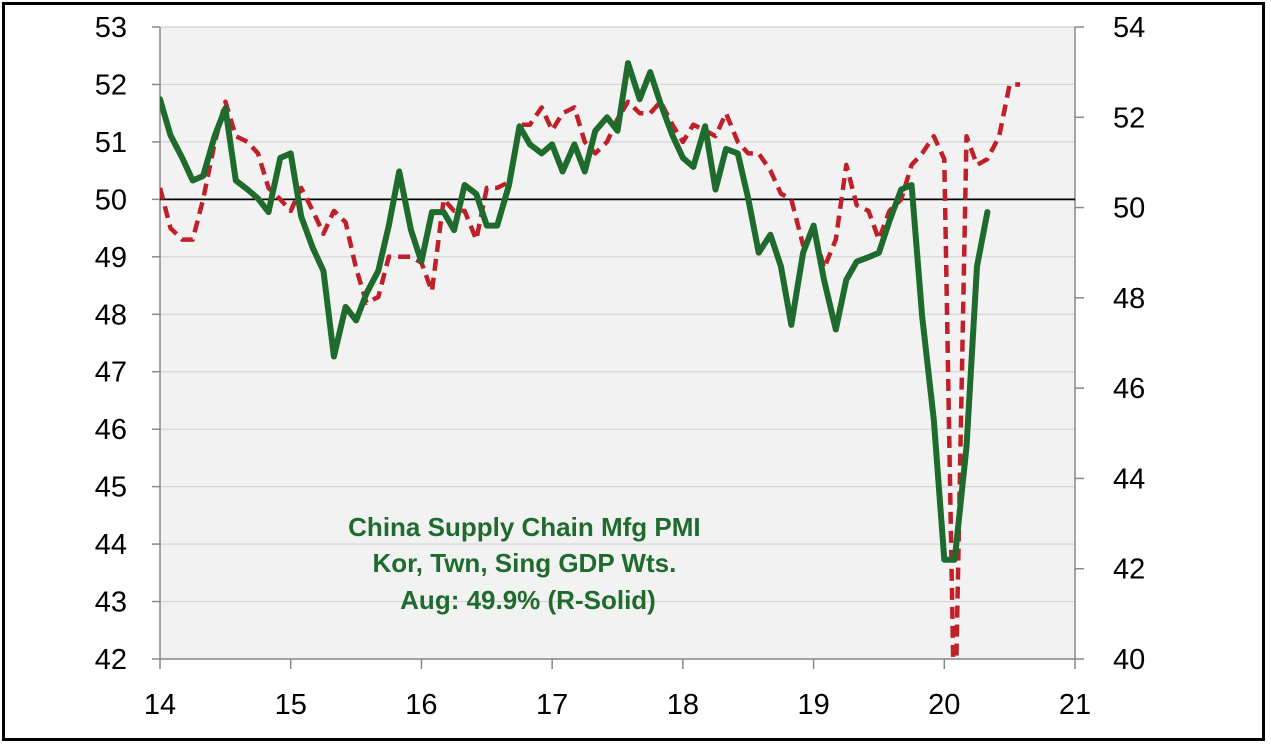 The height and width of the screenshot is (747, 1271). I want to click on left-tick-label: 49, so click(111, 258).